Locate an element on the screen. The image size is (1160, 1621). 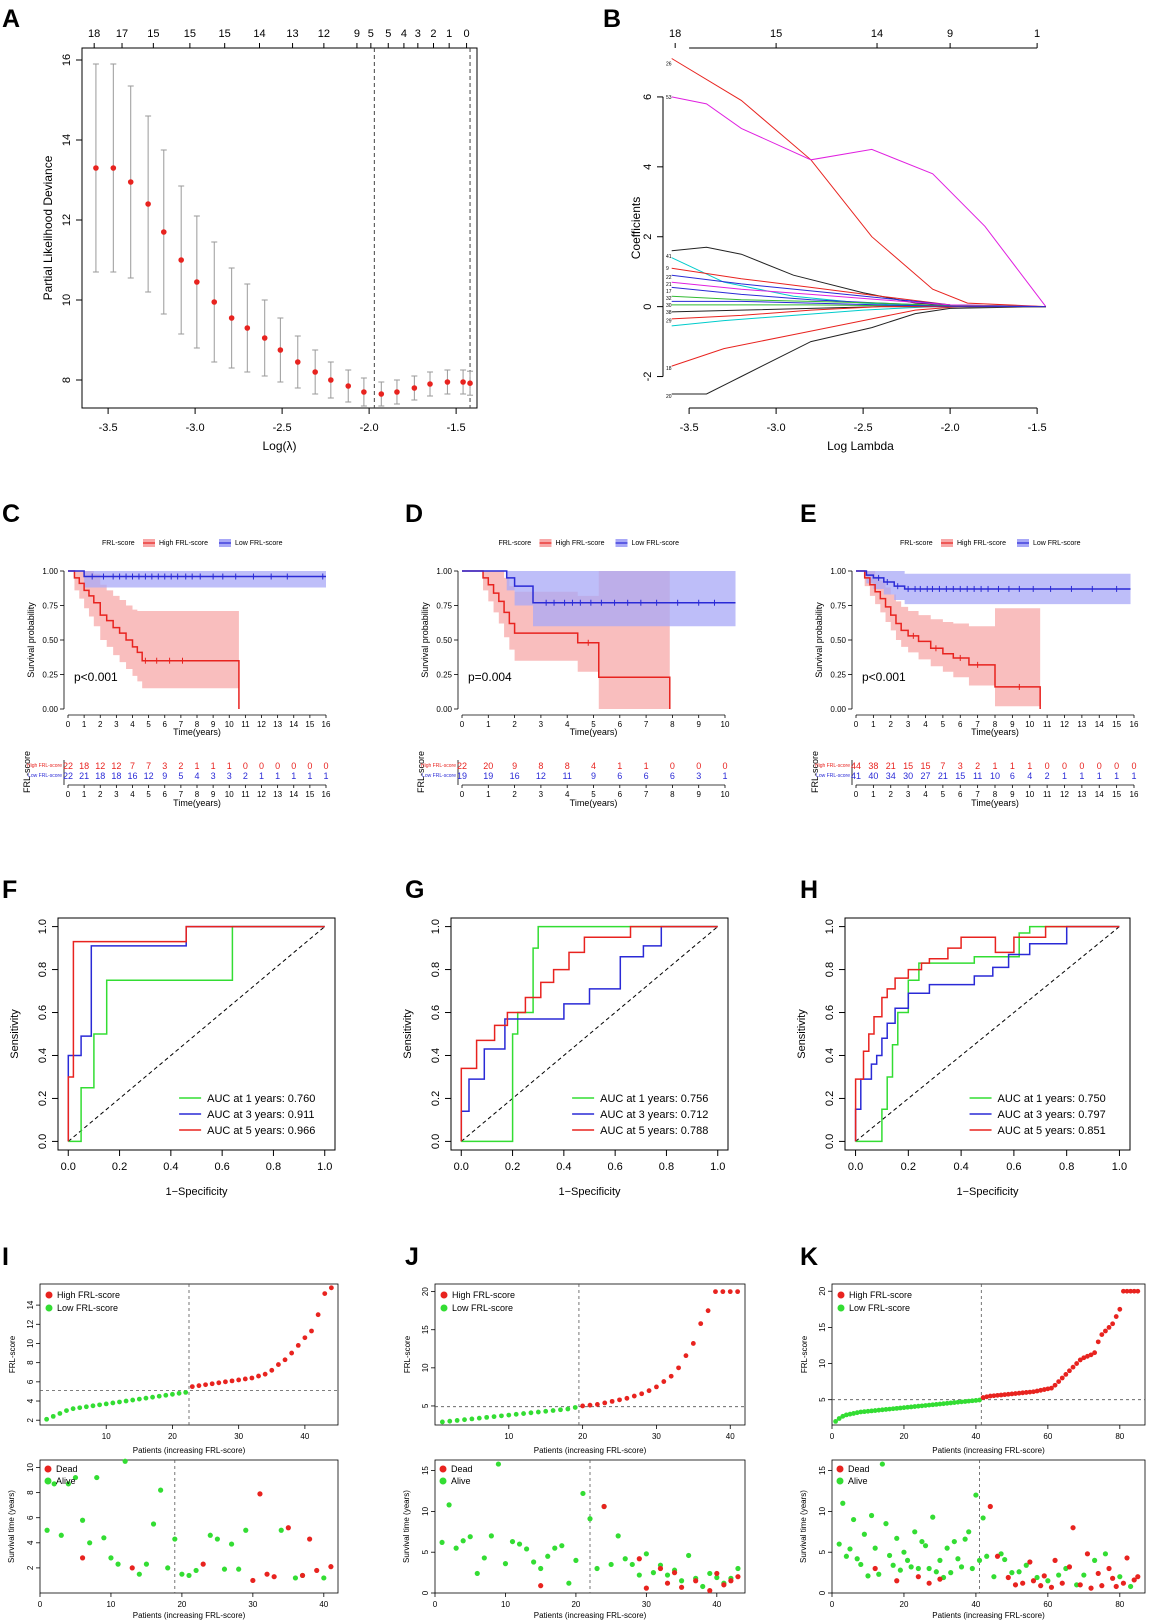
legend-marker-alive is located at coordinates (443, 1481).